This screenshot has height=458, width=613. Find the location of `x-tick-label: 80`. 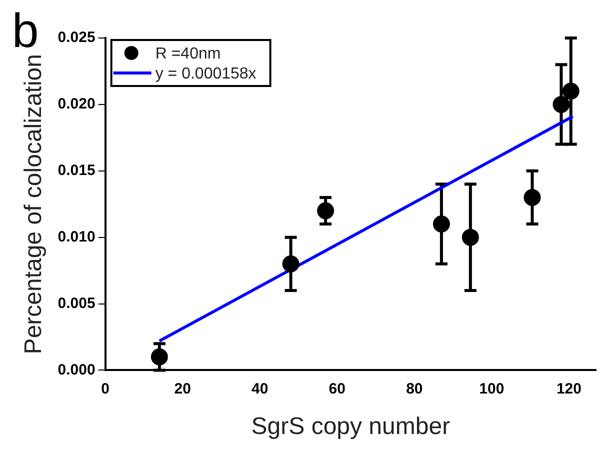

x-tick-label: 80 is located at coordinates (414, 389).